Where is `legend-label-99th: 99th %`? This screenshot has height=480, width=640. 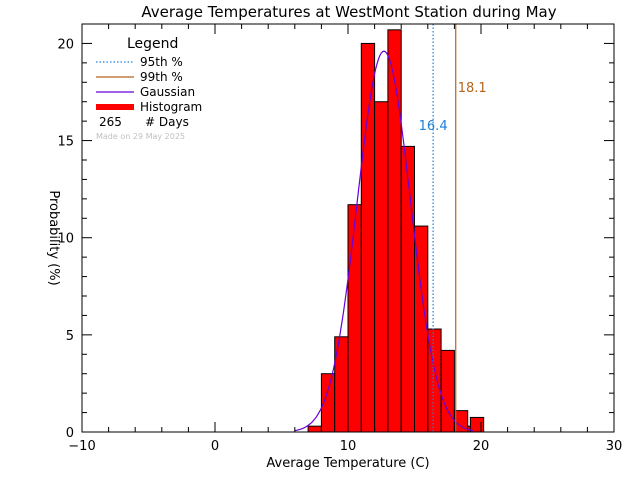 legend-label-99th: 99th % is located at coordinates (161, 77).